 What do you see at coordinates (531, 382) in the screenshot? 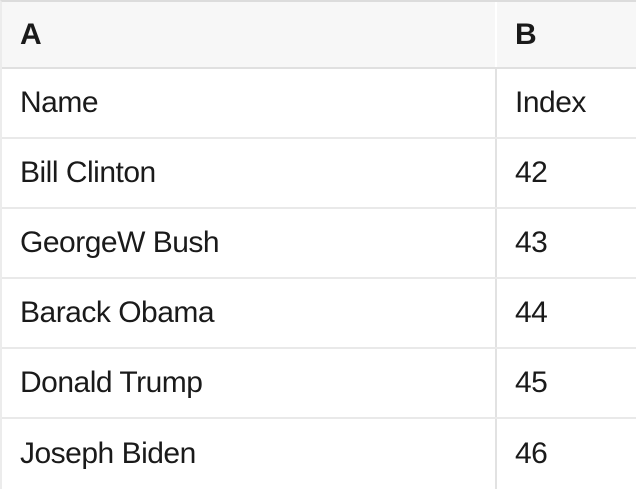
I see `cell-index: 45` at bounding box center [531, 382].